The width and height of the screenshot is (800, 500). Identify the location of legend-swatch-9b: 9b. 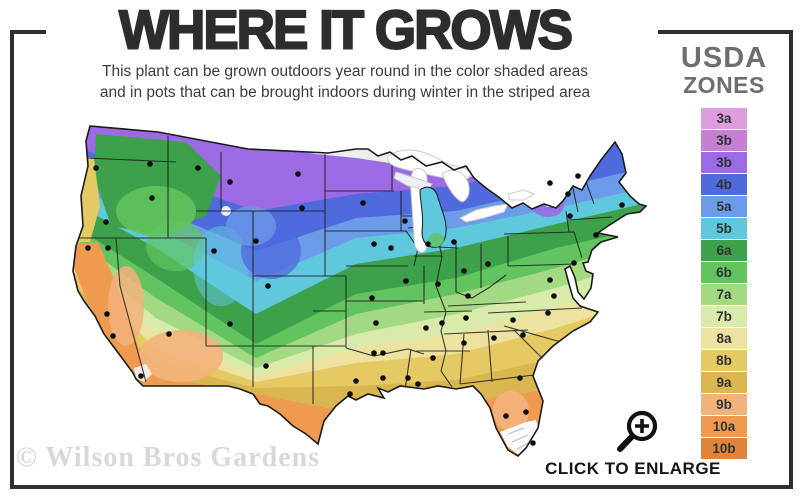
(724, 405).